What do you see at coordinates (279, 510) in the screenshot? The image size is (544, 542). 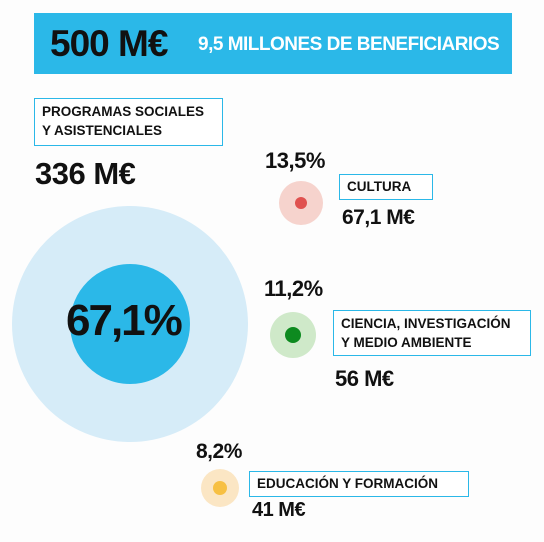 I see `amount-educacion: 41 M€` at bounding box center [279, 510].